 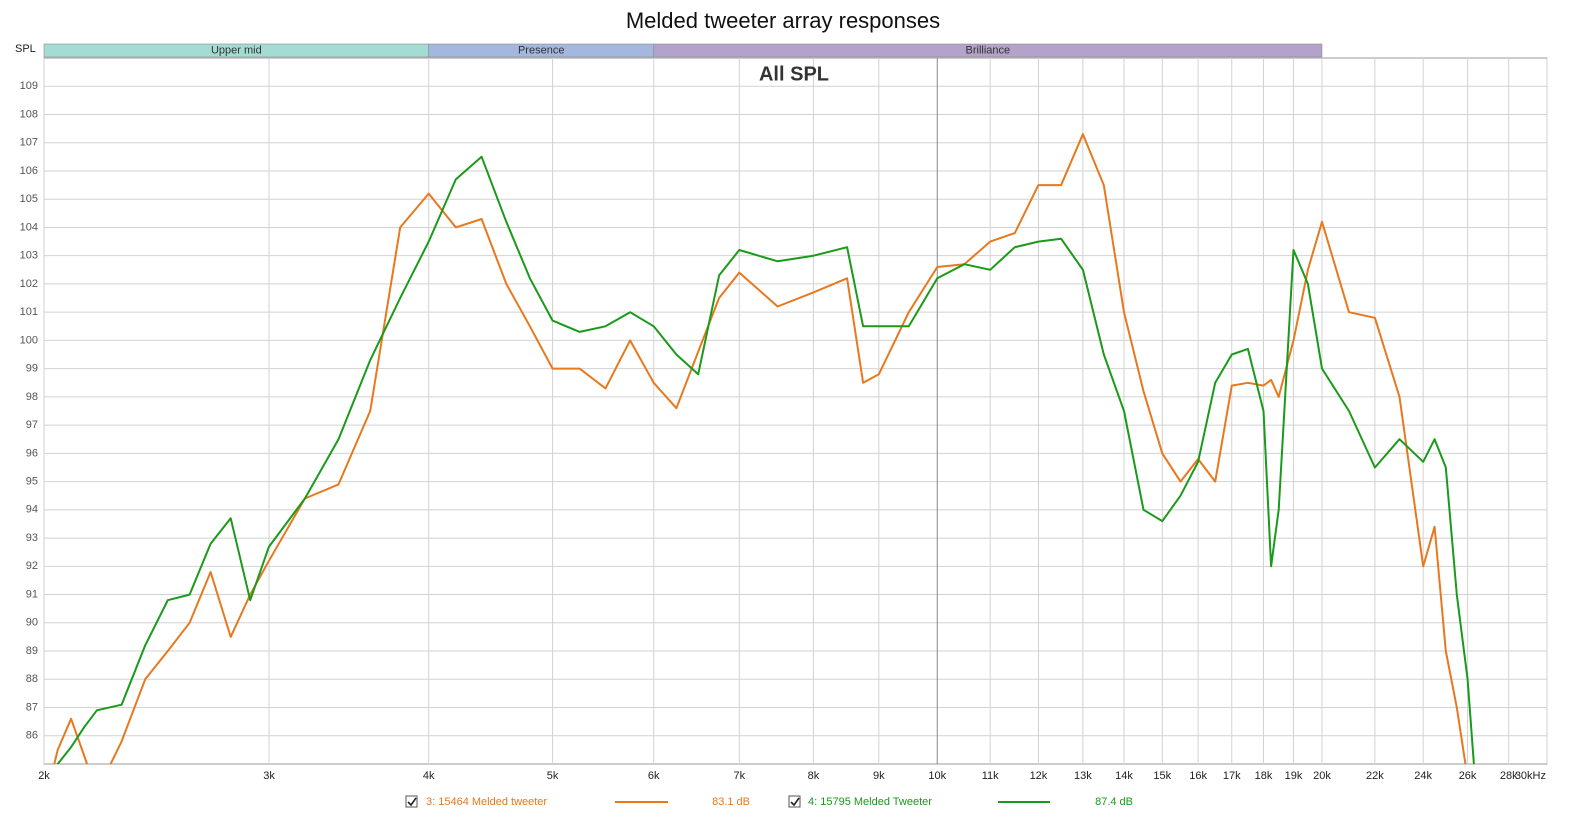 What do you see at coordinates (32, 538) in the screenshot?
I see `y-tick-label: 93` at bounding box center [32, 538].